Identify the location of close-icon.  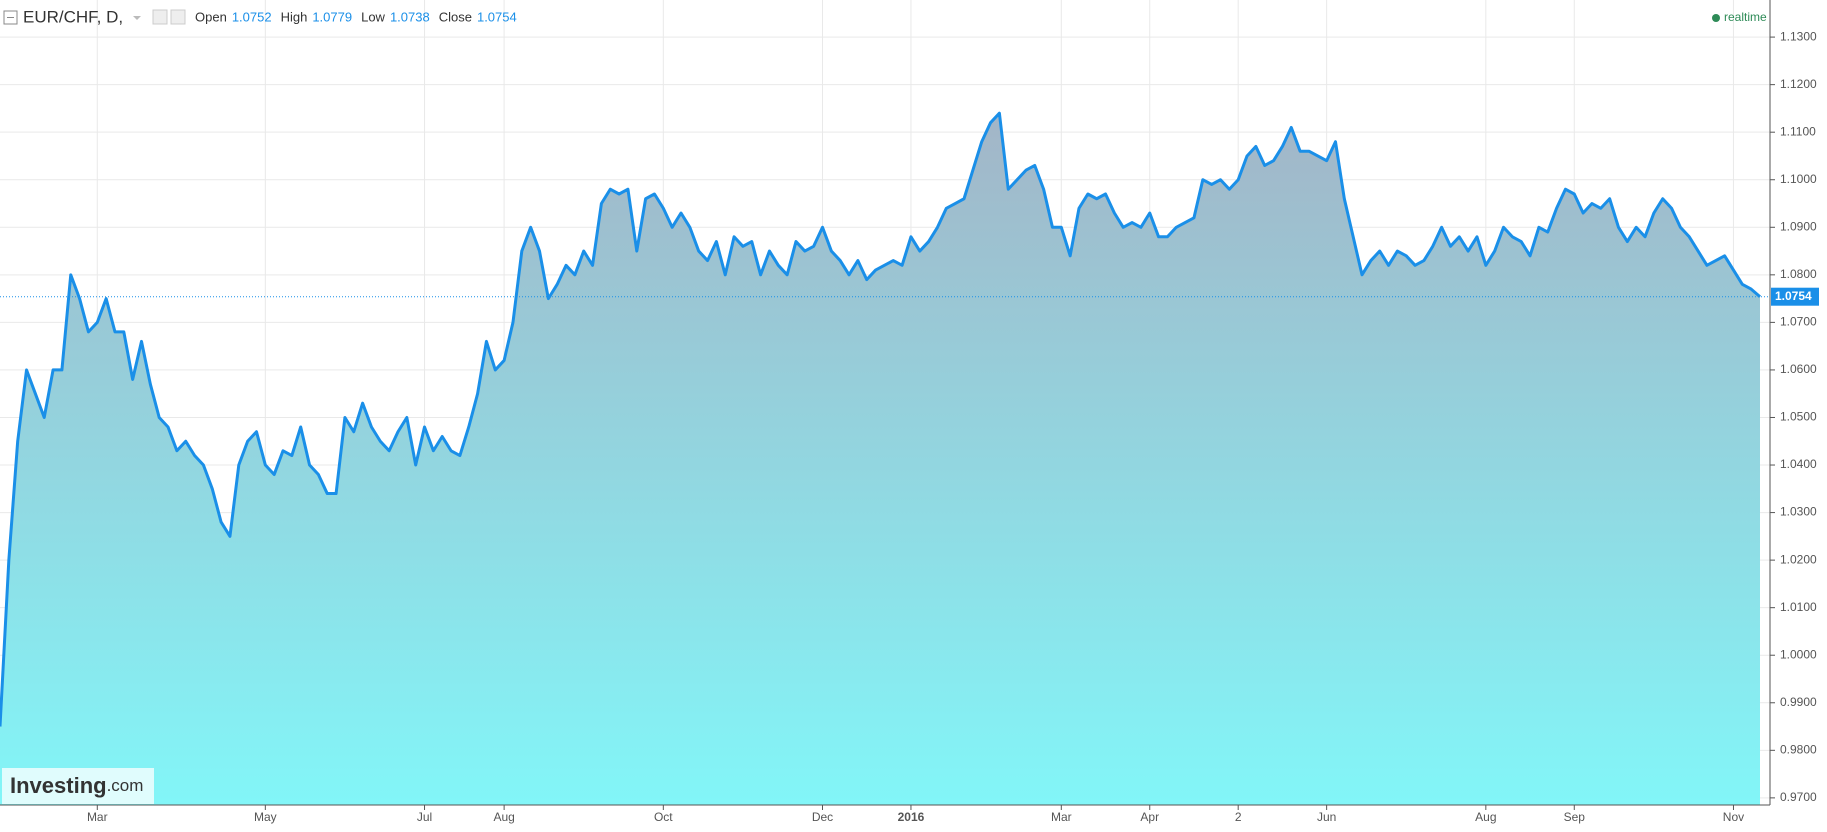
(178, 17).